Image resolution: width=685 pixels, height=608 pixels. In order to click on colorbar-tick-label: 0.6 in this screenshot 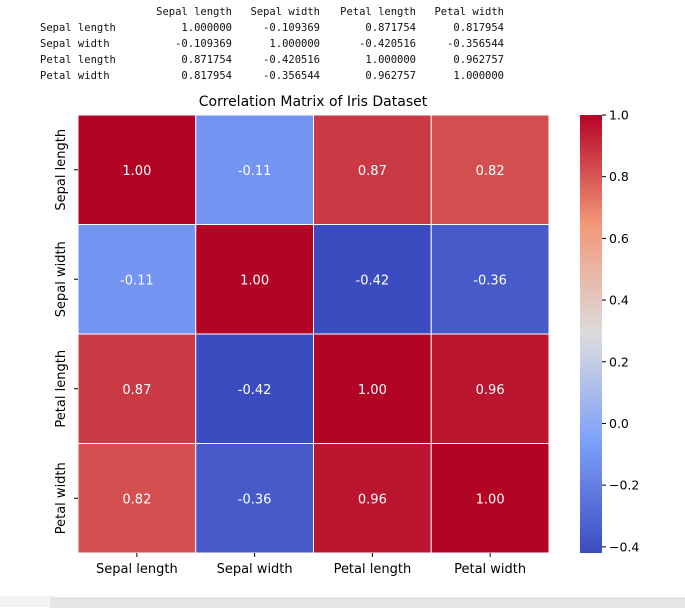, I will do `click(619, 238)`.